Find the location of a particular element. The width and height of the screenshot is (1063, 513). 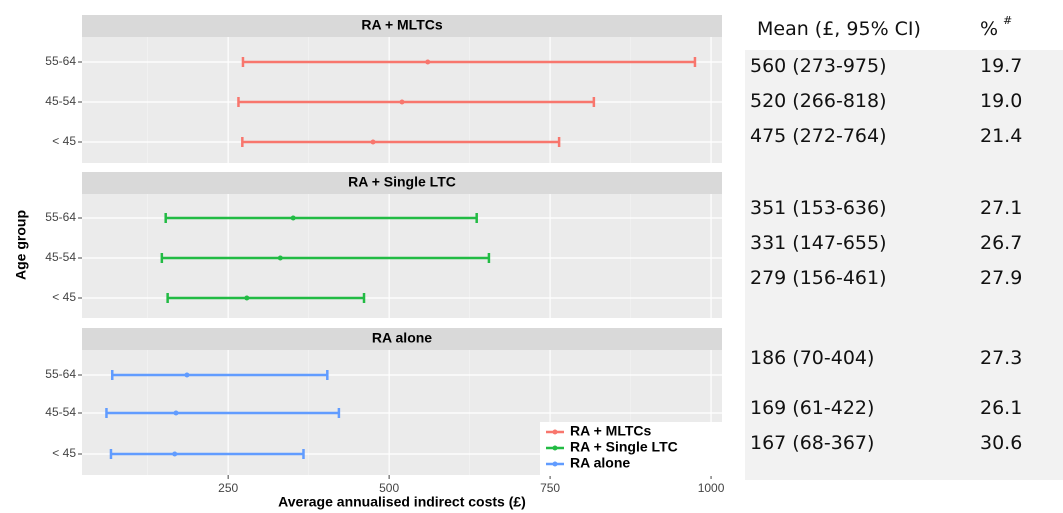

header-cell: Mean (£, 95% CI) is located at coordinates (839, 29).